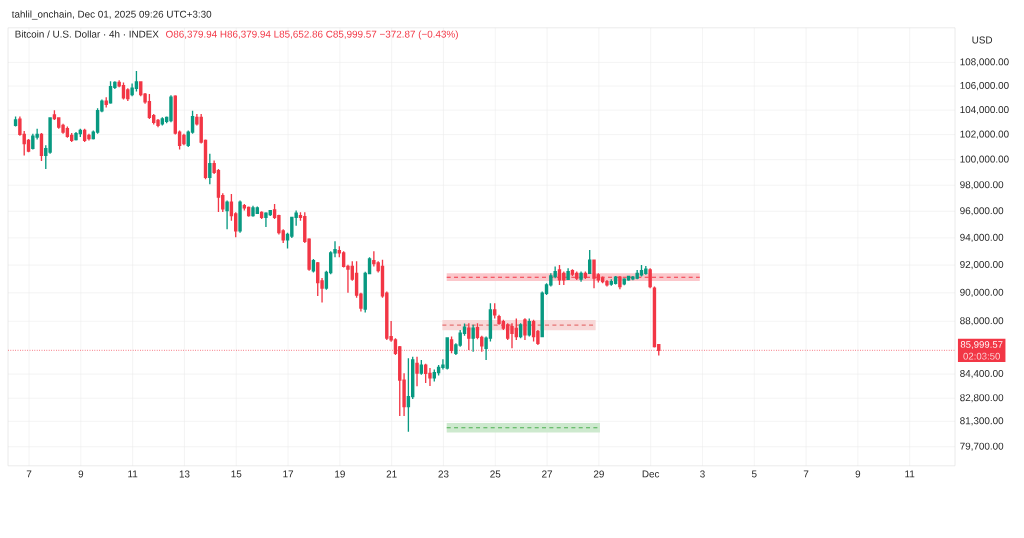 The width and height of the screenshot is (1024, 538). What do you see at coordinates (312, 35) in the screenshot?
I see `chart-subtitle: O86,379.94 H86,379.94 L85,652.86 C85,999.57 −372.87 (−0.43%)` at bounding box center [312, 35].